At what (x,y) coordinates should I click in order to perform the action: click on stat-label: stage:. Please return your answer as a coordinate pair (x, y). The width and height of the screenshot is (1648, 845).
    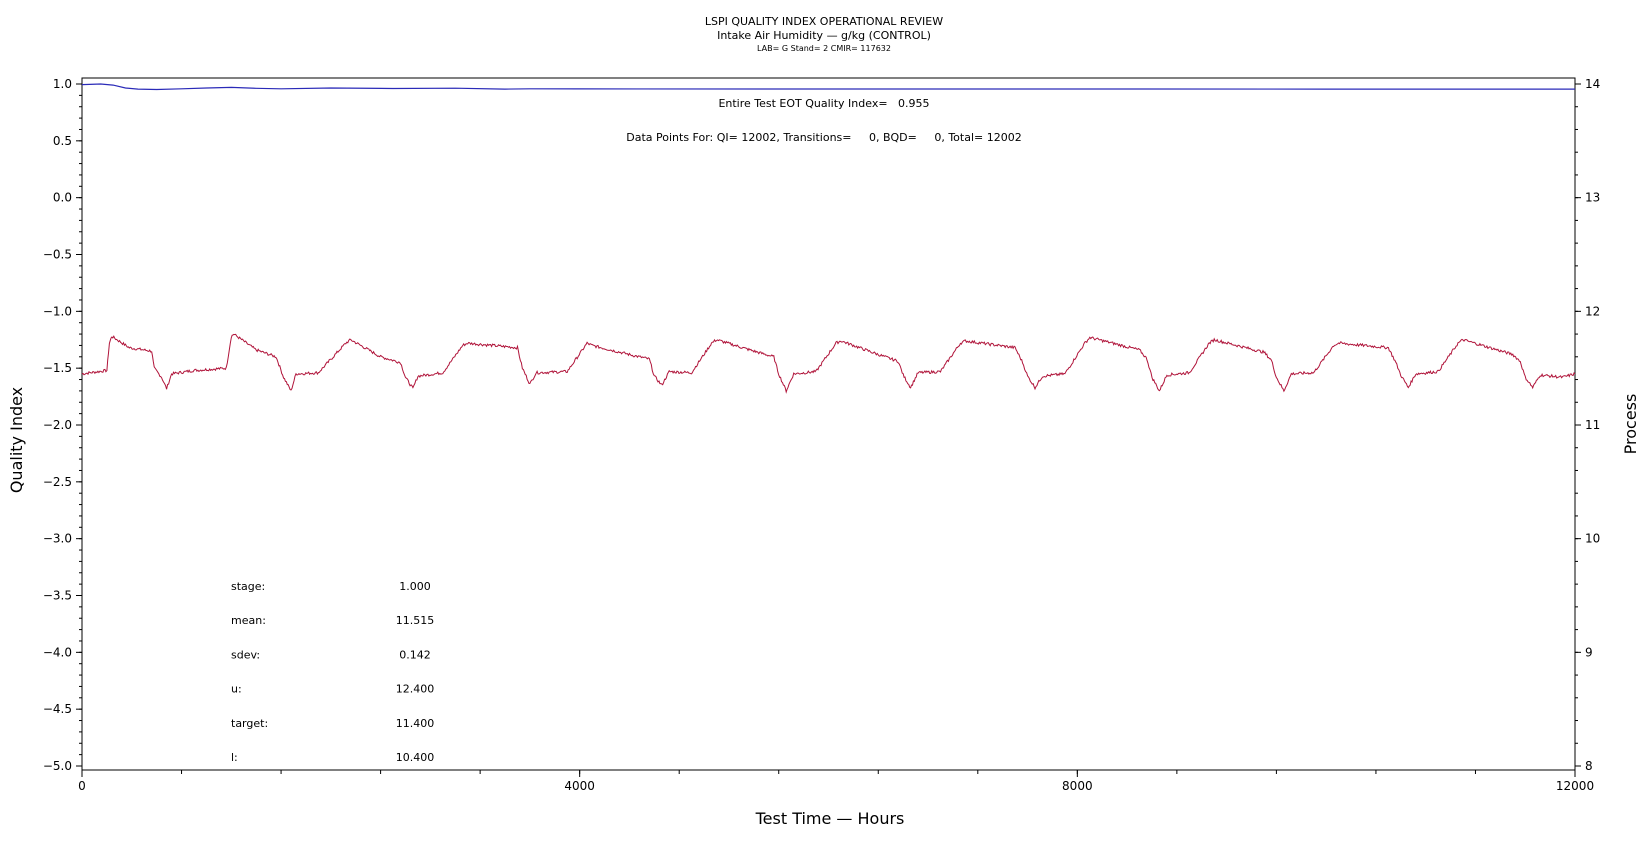
    Looking at the image, I should click on (248, 586).